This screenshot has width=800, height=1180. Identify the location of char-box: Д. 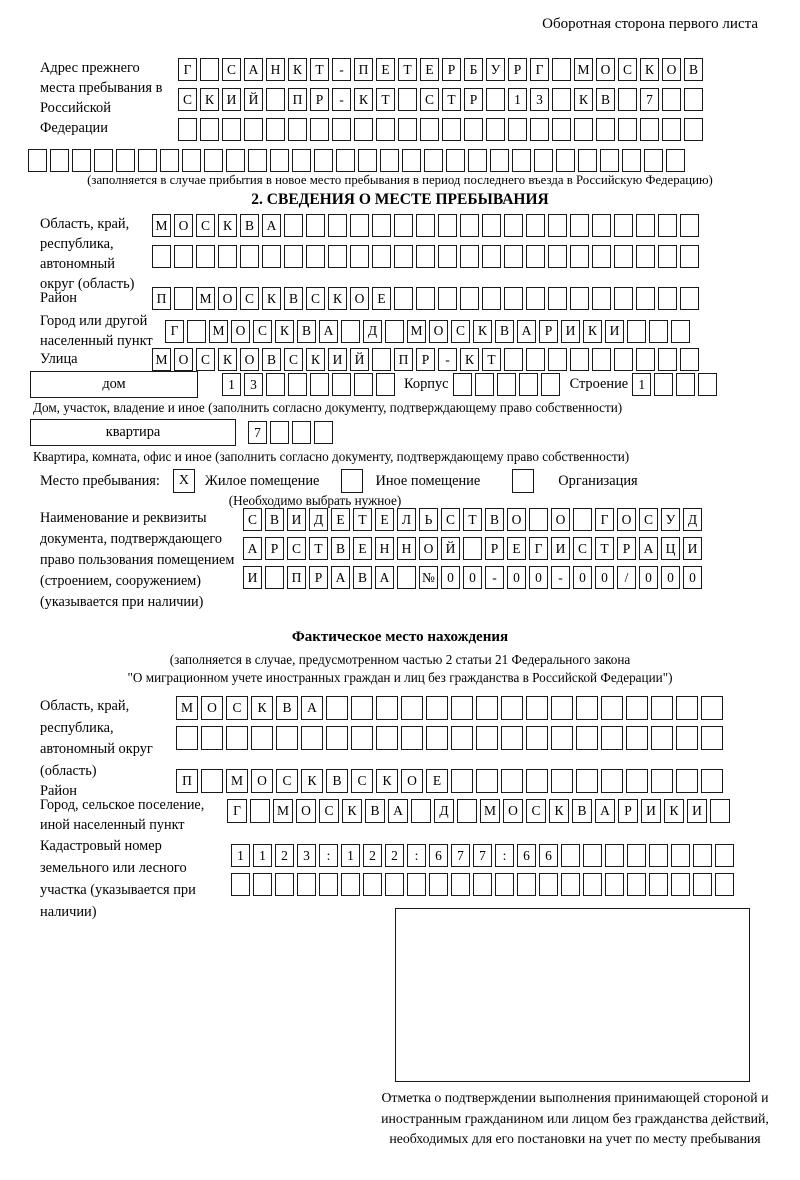
(372, 331).